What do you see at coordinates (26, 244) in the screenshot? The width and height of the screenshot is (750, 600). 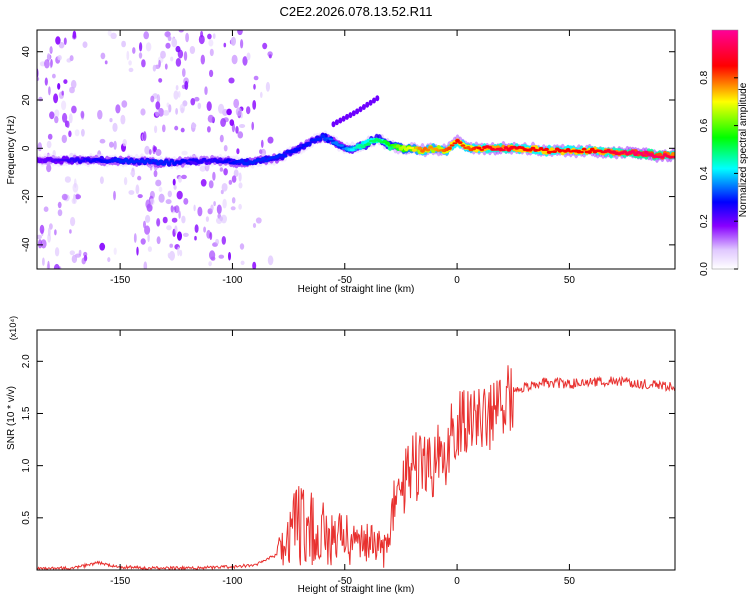 I see `y-tick-label: -40` at bounding box center [26, 244].